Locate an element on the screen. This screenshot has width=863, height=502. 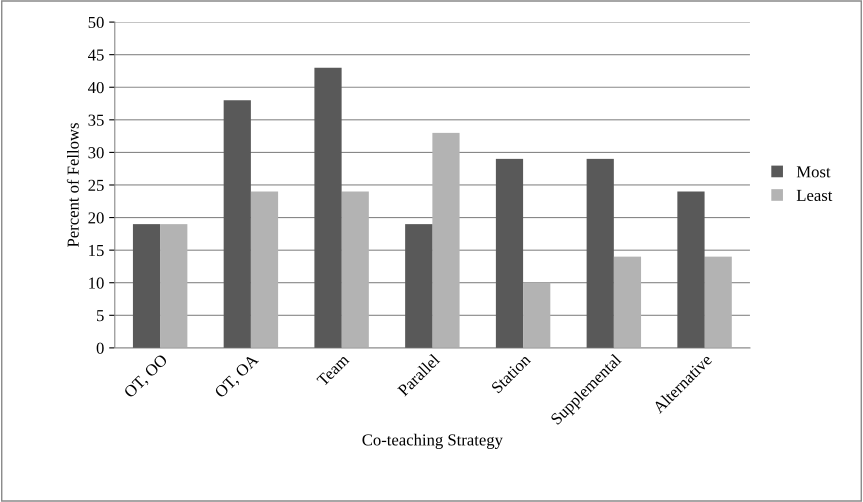
y-axis-title: Percent of Fellows is located at coordinates (72, 185).